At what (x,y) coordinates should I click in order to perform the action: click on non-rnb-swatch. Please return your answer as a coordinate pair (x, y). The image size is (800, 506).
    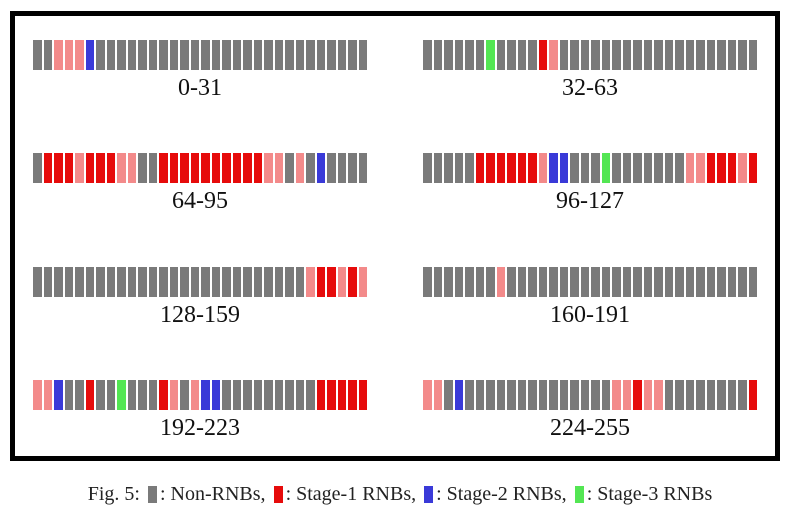
    Looking at the image, I should click on (152, 494).